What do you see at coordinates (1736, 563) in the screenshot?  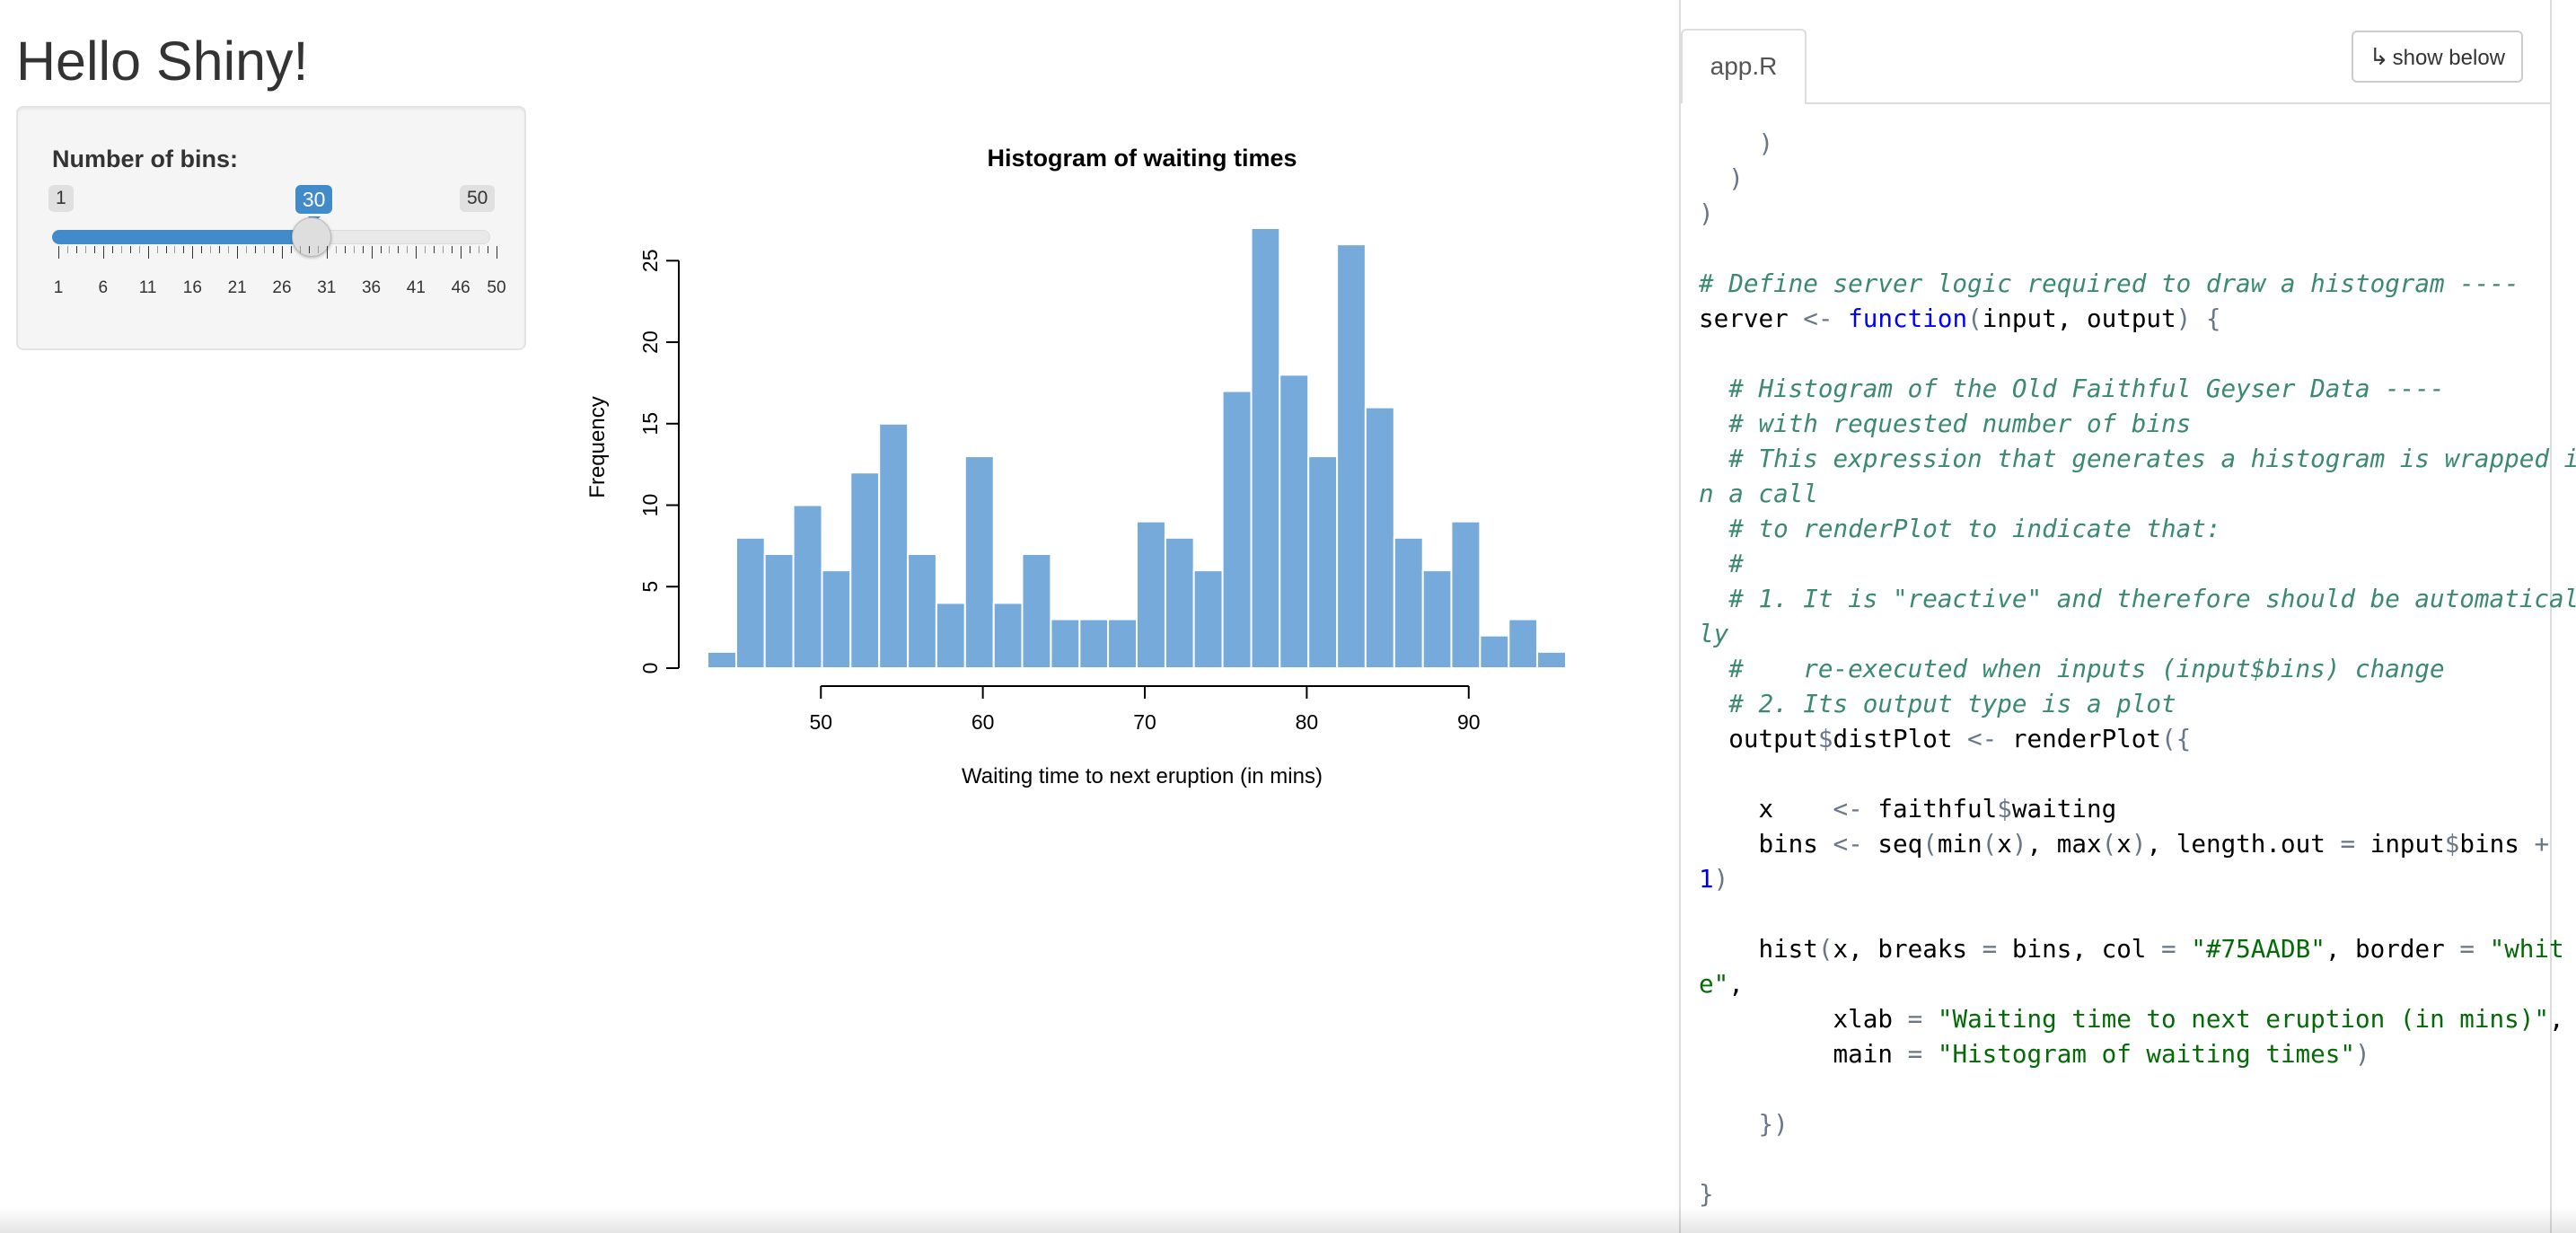 I see `code-line: #` at bounding box center [1736, 563].